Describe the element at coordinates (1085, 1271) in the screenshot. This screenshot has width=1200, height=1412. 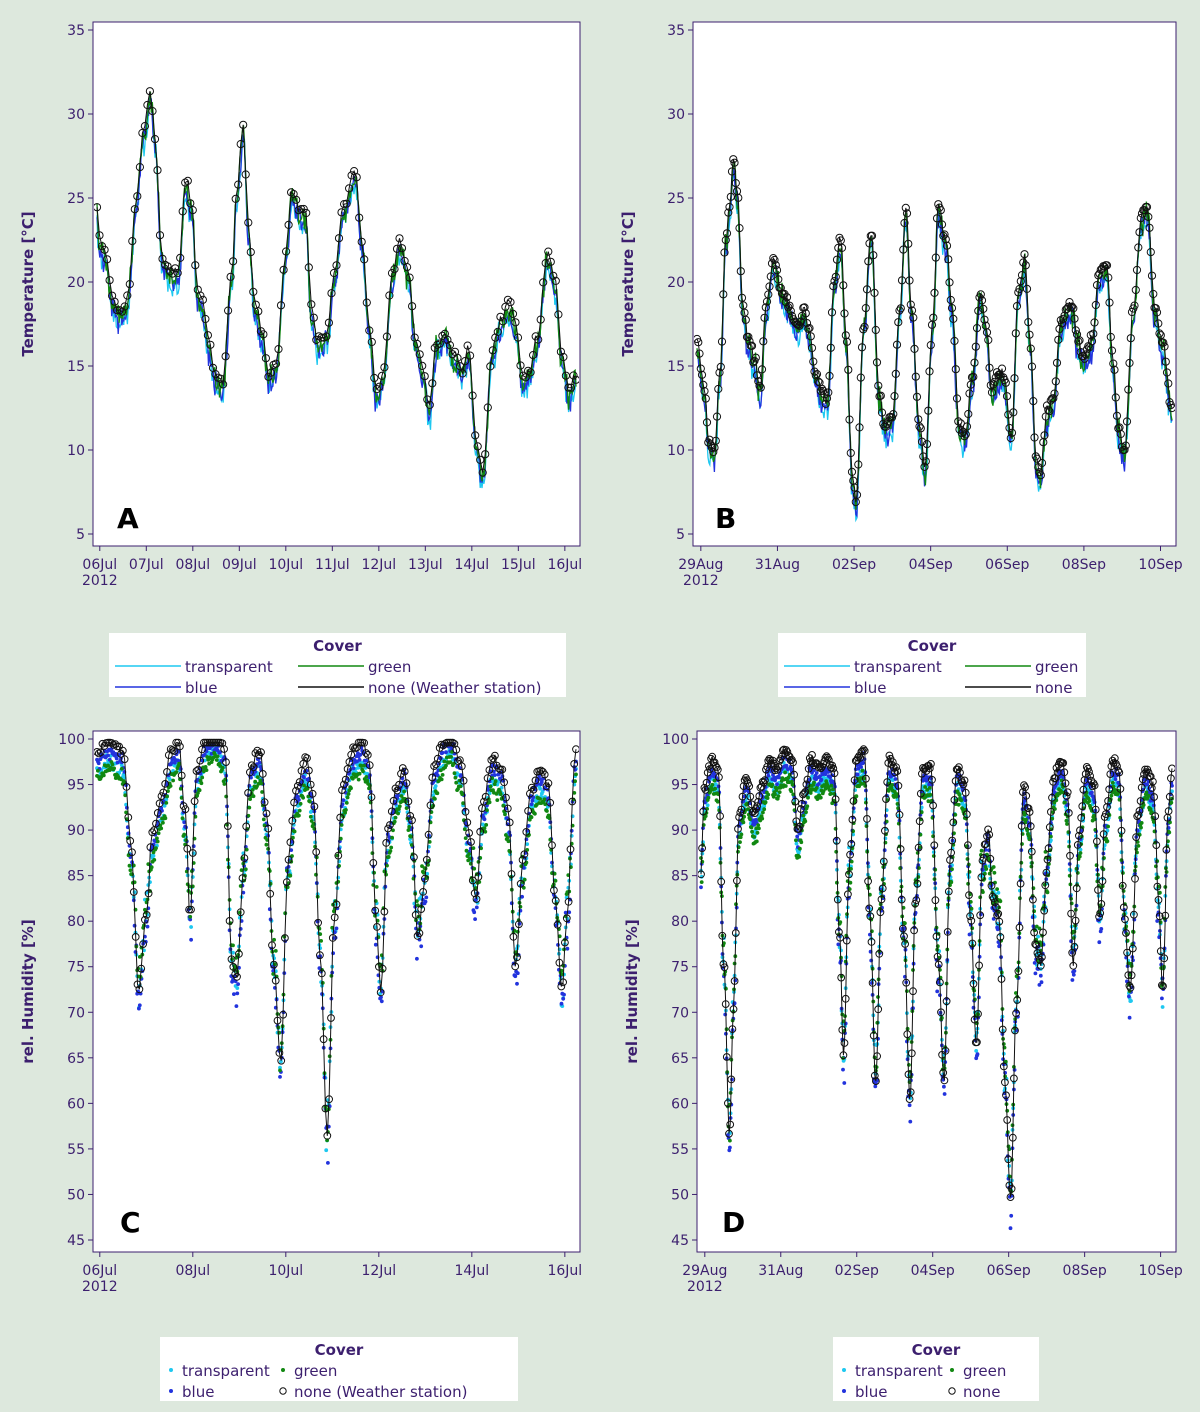
I see `x-tick-label: 08Sep` at that location.